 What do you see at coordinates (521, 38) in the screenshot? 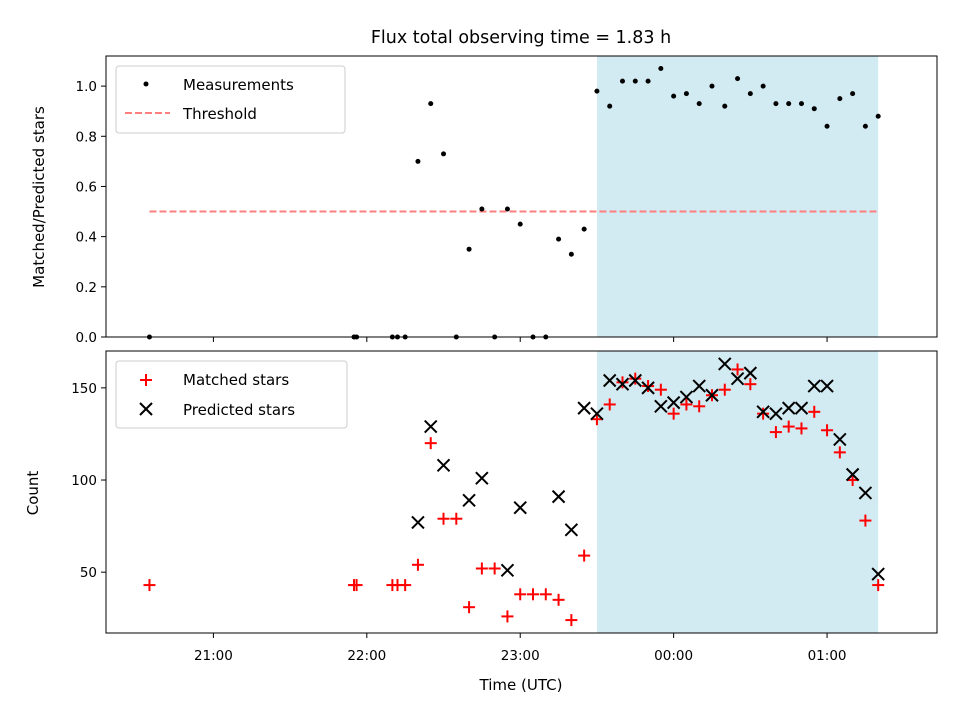
I see `chart-title: Flux total observing time = 1.83 h` at bounding box center [521, 38].